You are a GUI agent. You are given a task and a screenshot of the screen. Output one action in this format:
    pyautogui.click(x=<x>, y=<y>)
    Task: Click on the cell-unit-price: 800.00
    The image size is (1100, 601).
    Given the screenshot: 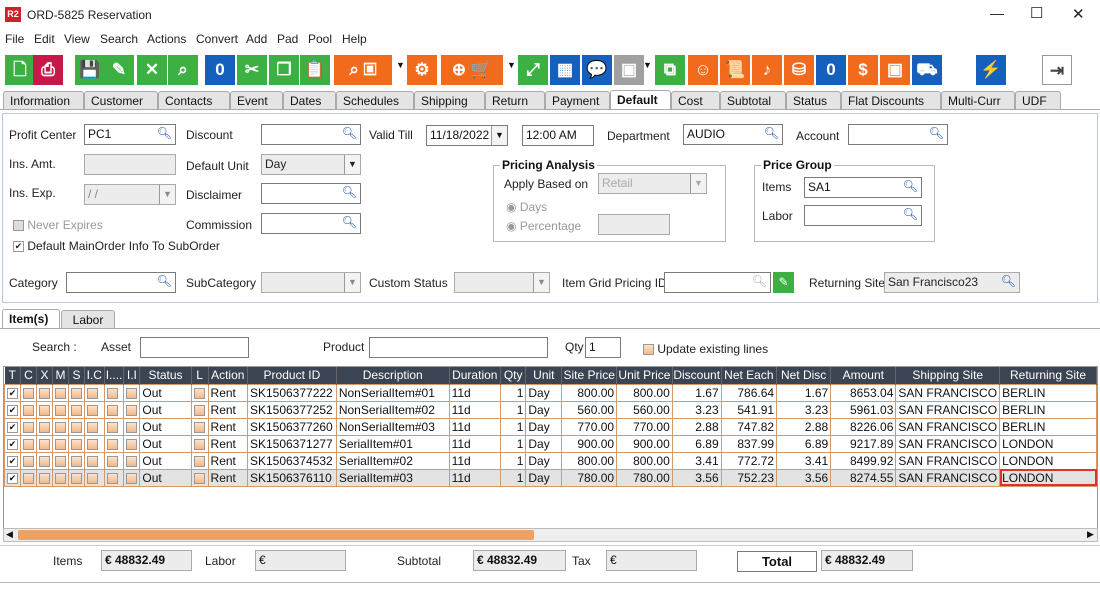 What is the action you would take?
    pyautogui.click(x=644, y=460)
    